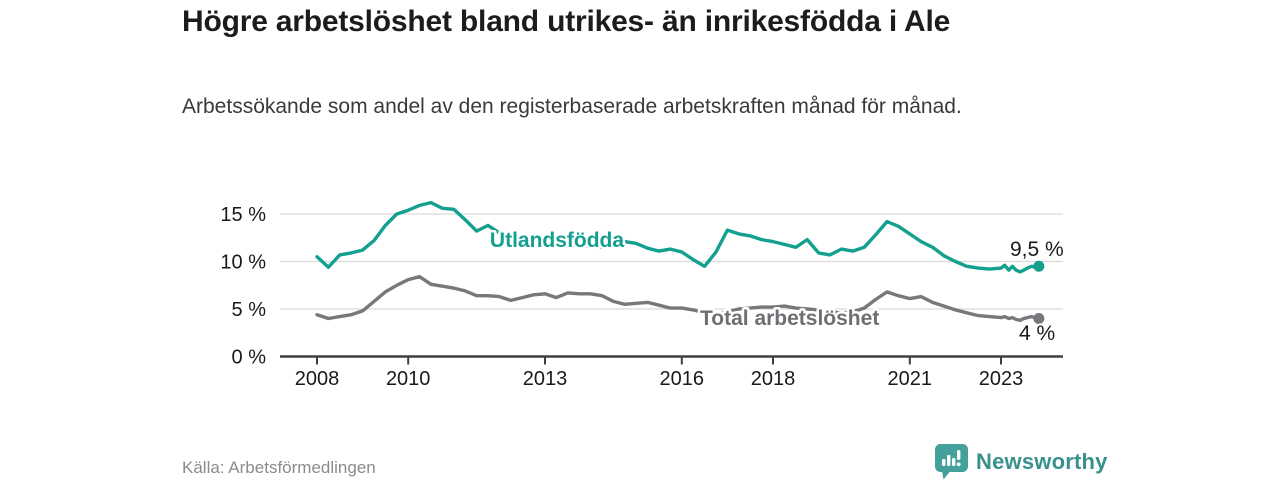 The image size is (1280, 480). What do you see at coordinates (317, 379) in the screenshot?
I see `x-axis-label-2008: 2008` at bounding box center [317, 379].